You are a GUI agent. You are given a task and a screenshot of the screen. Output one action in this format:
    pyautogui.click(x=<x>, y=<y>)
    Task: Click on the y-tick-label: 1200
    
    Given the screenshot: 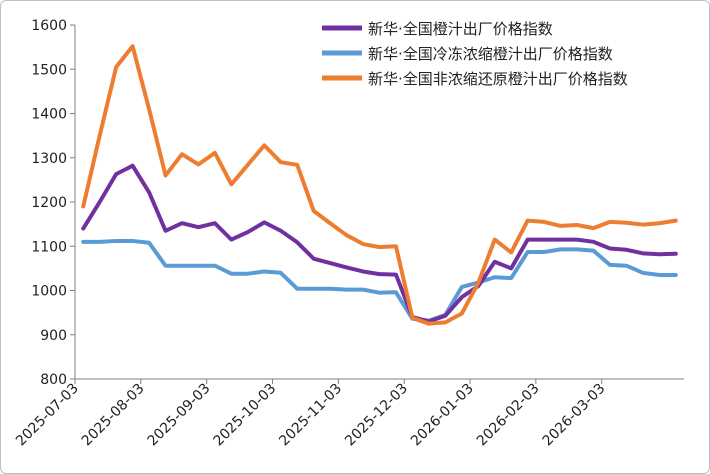 What is the action you would take?
    pyautogui.click(x=49, y=203)
    